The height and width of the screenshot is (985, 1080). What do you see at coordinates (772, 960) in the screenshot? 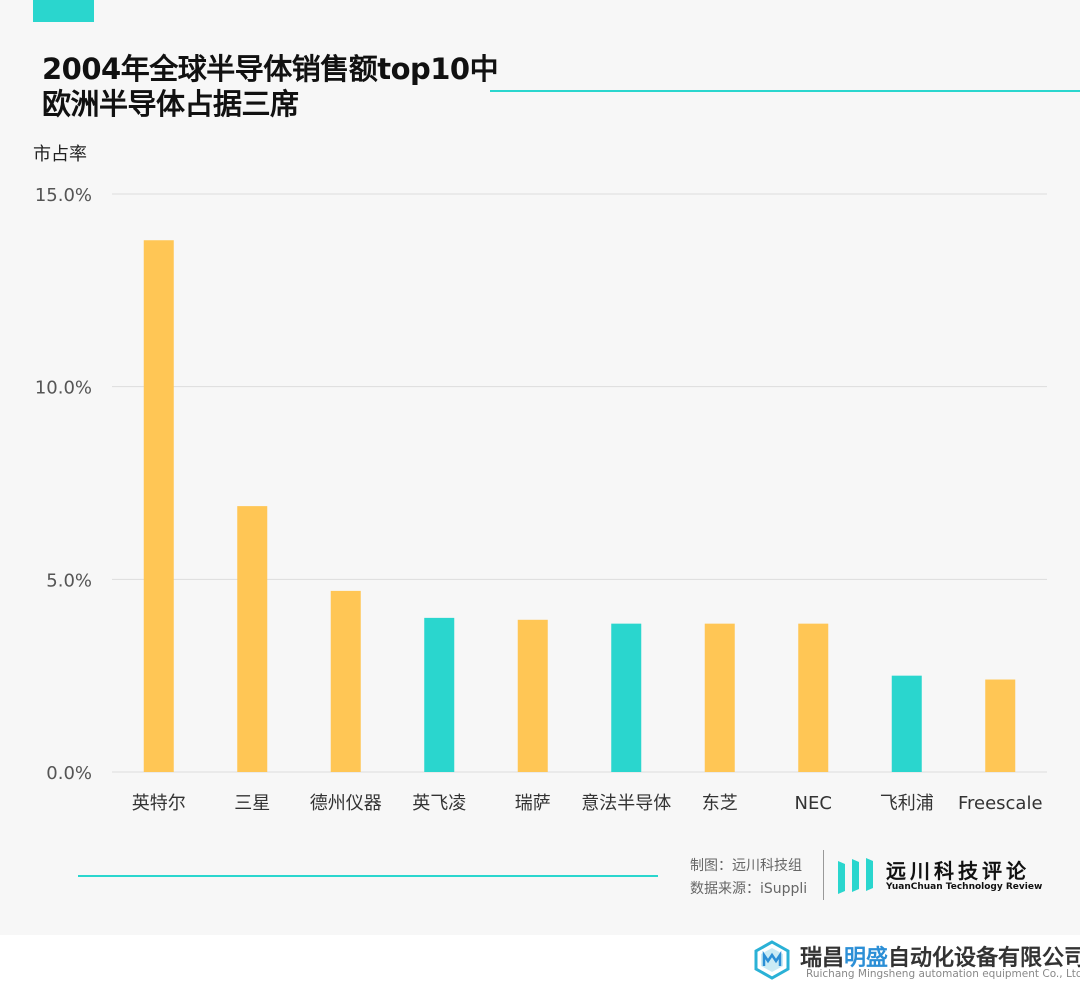
I see `mingsheng-logo-icon` at bounding box center [772, 960].